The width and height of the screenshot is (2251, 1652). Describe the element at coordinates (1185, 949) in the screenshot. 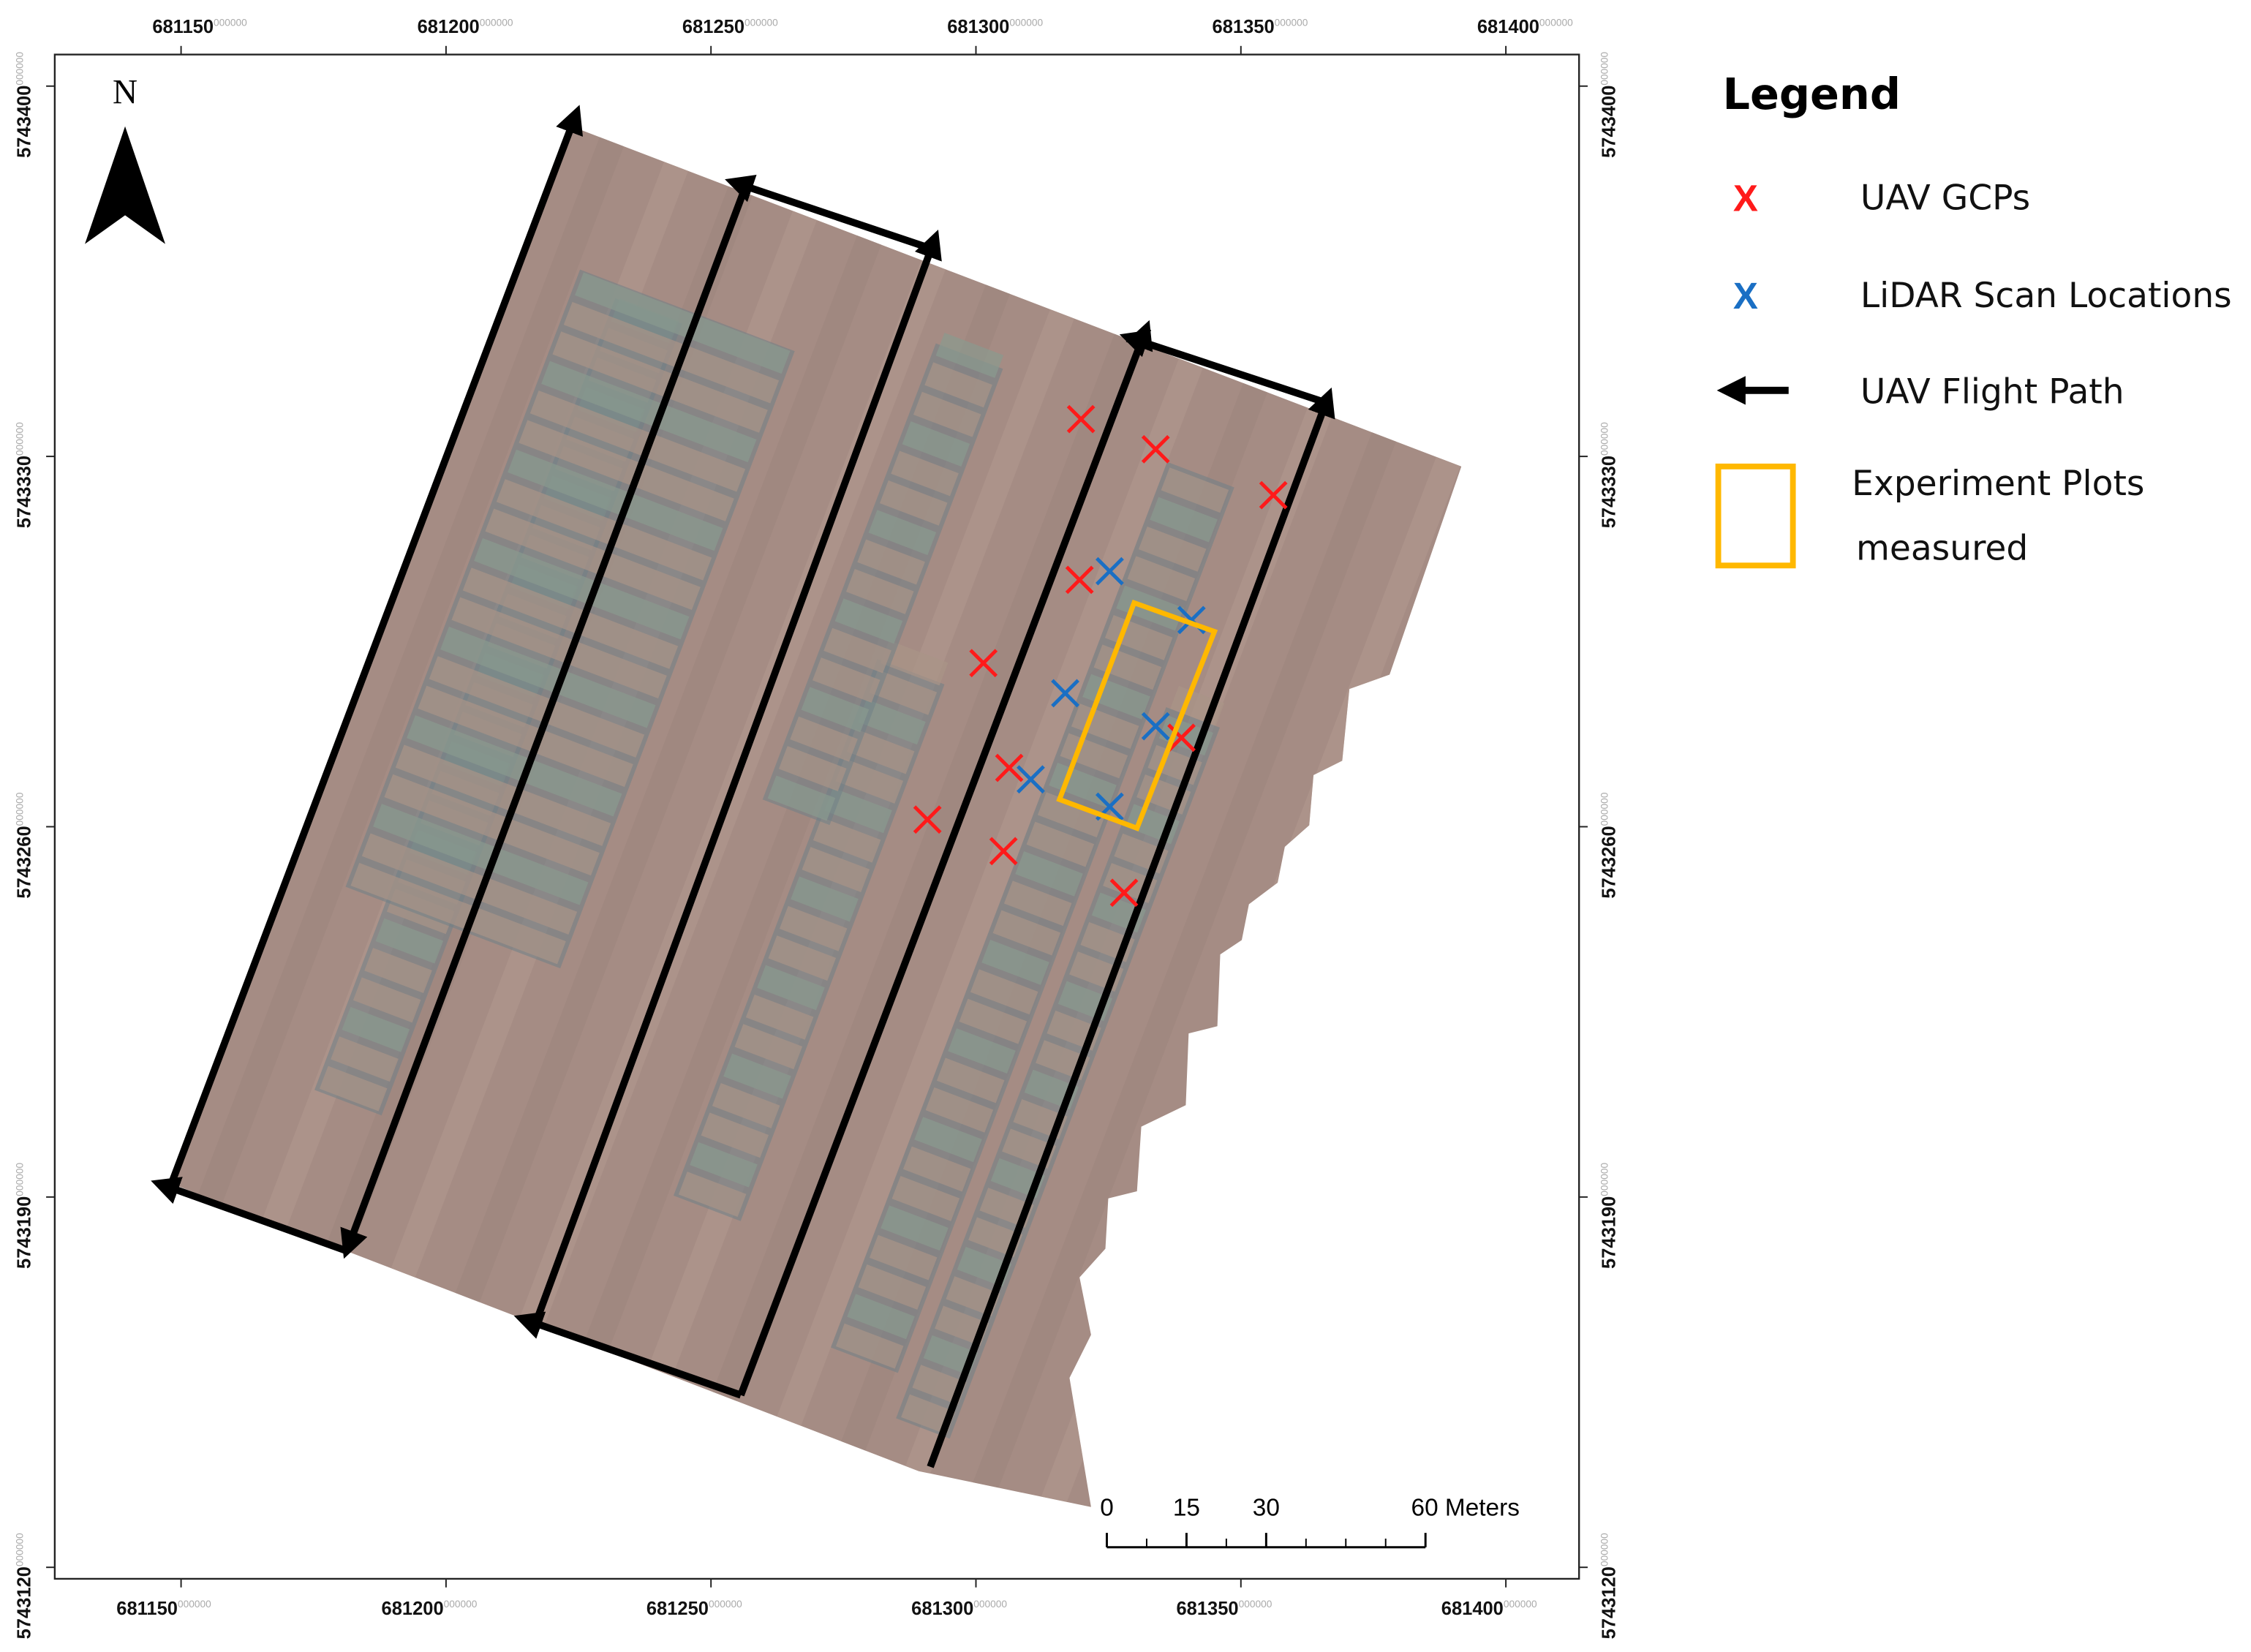

I see `field-band` at that location.